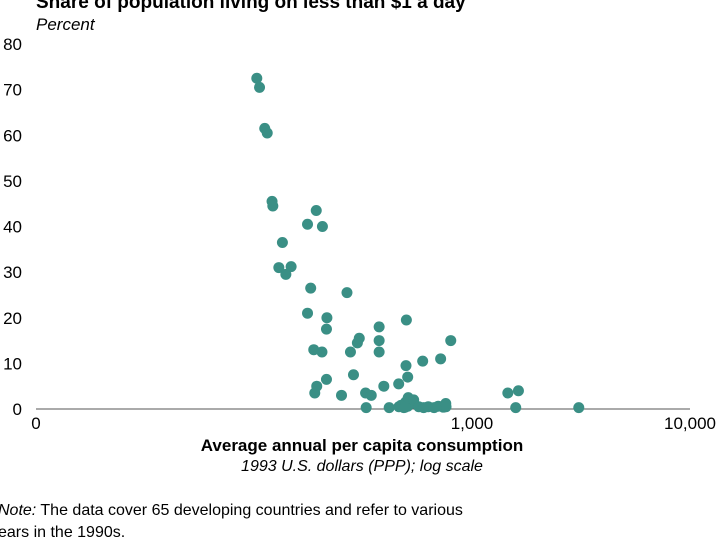 The height and width of the screenshot is (540, 720). I want to click on y-tick-label: 20, so click(12, 318).